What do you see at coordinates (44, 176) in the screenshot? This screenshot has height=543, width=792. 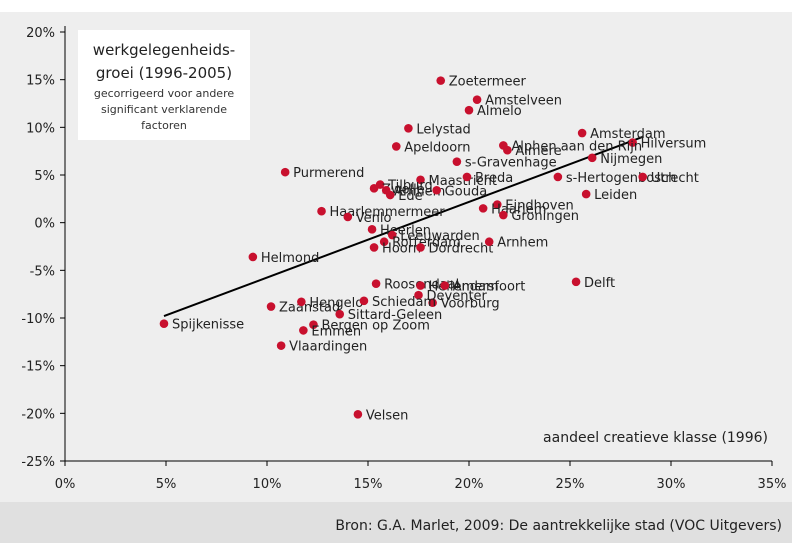 I see `y-tick-label: 5%` at bounding box center [44, 176].